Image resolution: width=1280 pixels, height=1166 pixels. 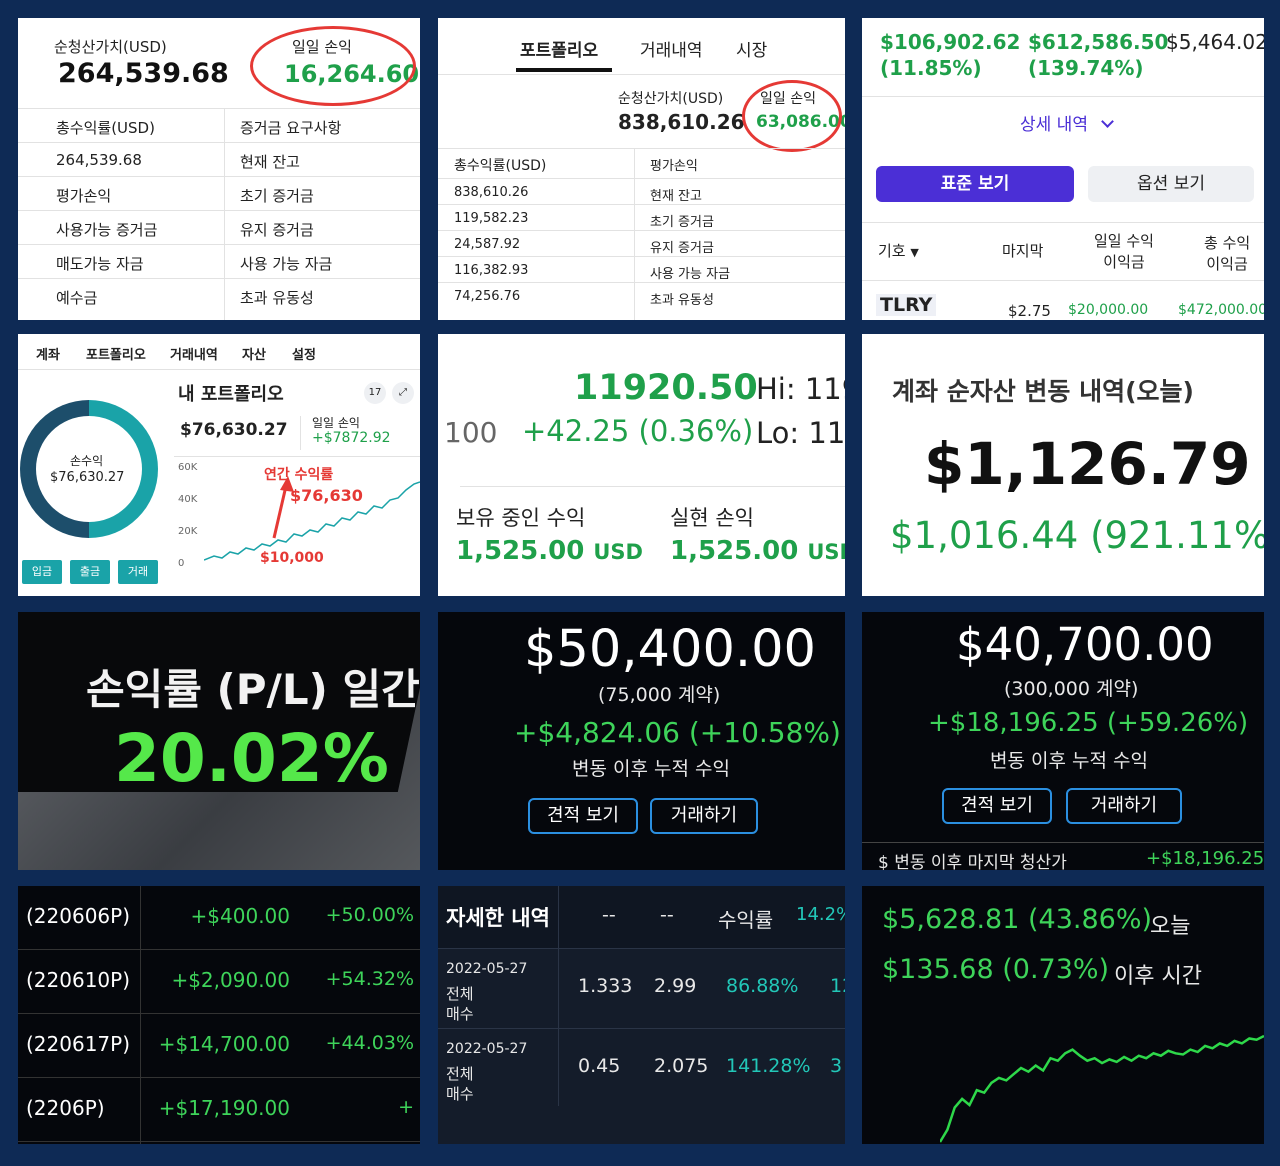 I want to click on held-amount: 1,525.00, so click(x=520, y=551).